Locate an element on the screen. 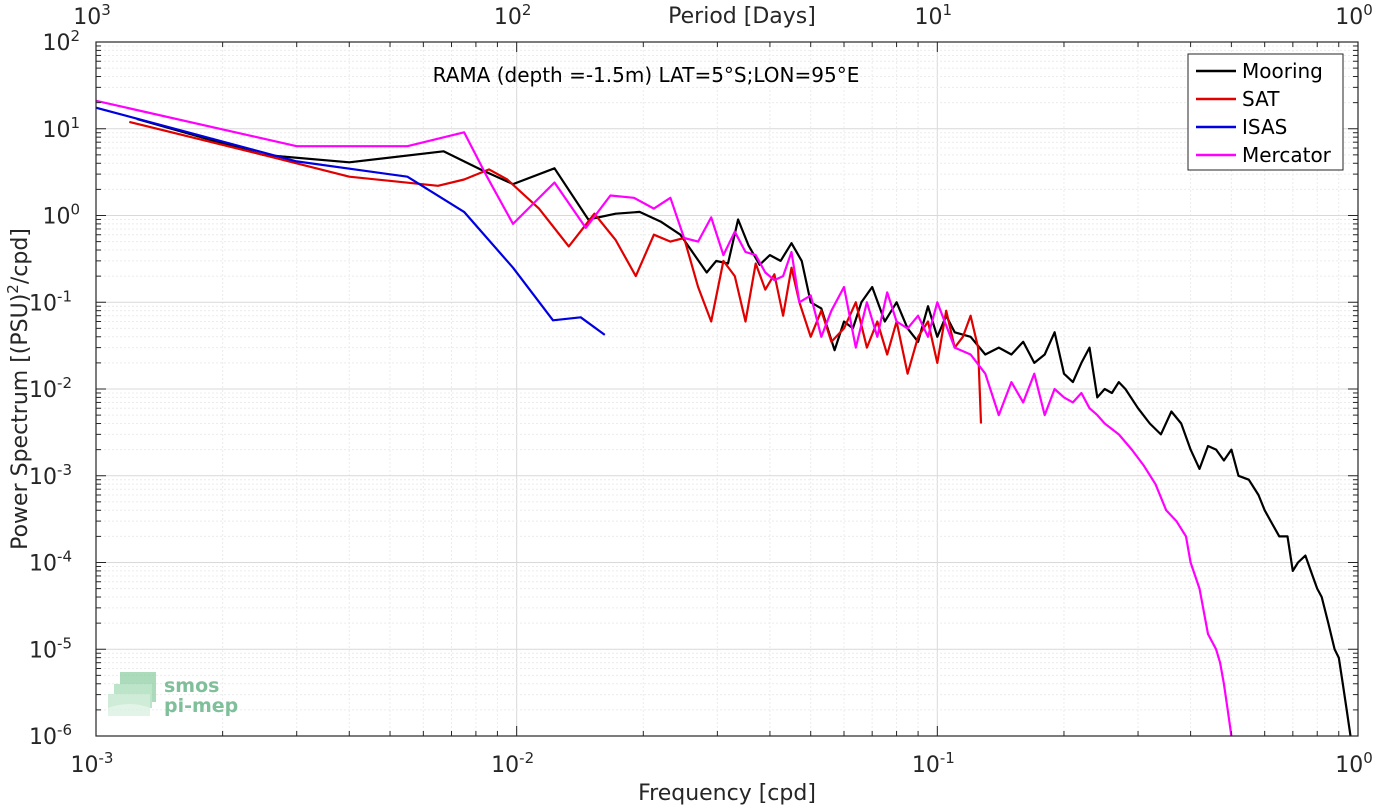 The height and width of the screenshot is (809, 1377). y-axis-title-sup: 2 is located at coordinates (13, 289).